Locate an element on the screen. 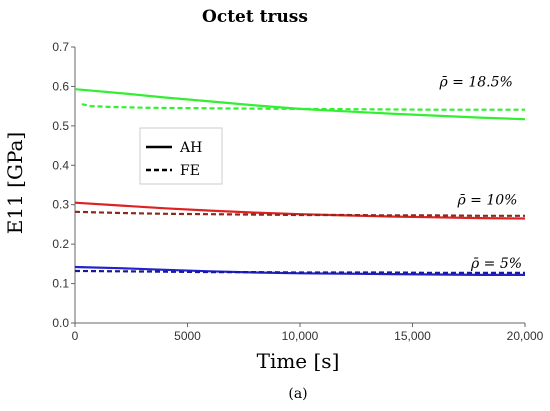  legend-label-fe: FE is located at coordinates (190, 171).